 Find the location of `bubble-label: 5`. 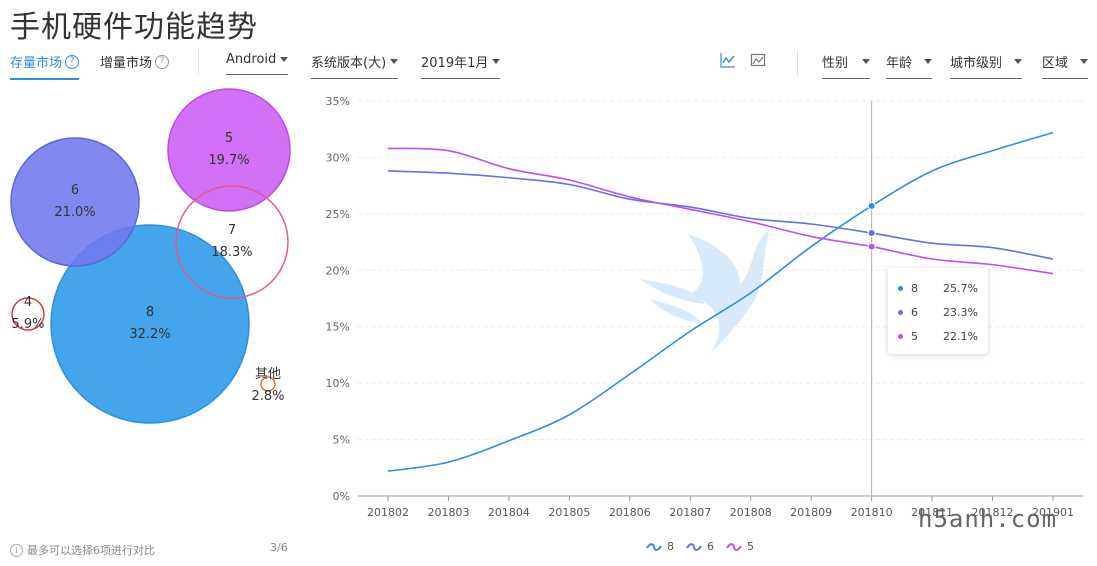

bubble-label: 5 is located at coordinates (229, 138).